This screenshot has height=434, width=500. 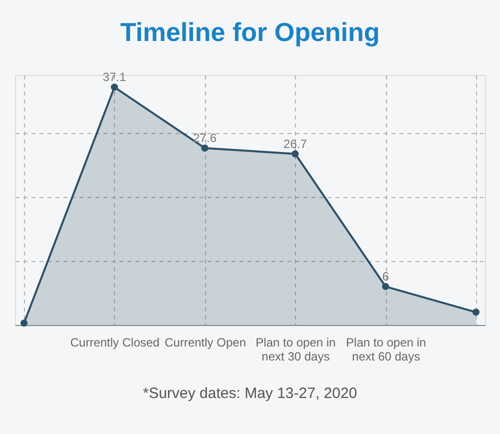 What do you see at coordinates (205, 138) in the screenshot?
I see `data-label: 27.6` at bounding box center [205, 138].